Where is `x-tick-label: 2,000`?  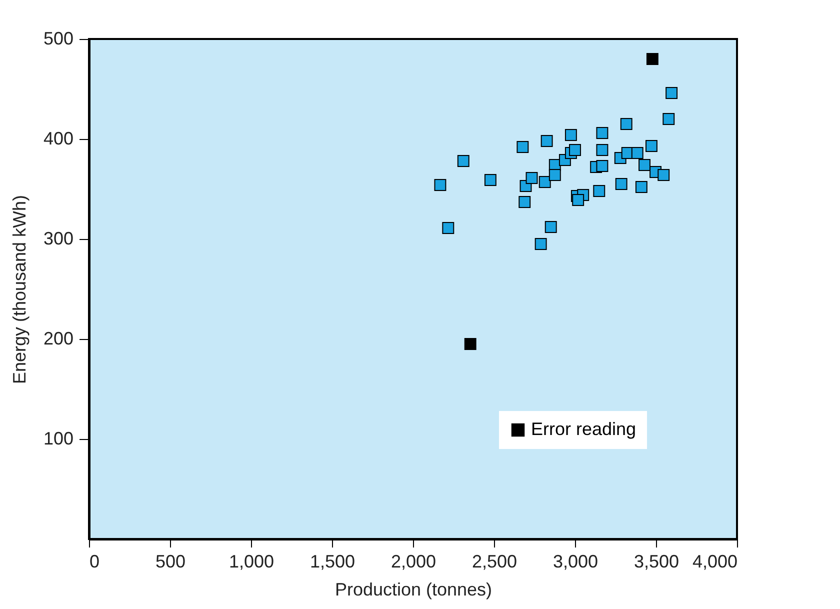 x-tick-label: 2,000 is located at coordinates (413, 562).